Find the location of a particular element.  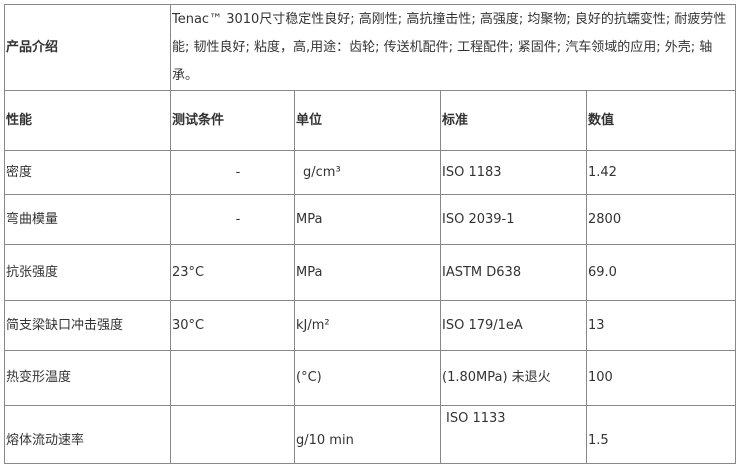

value: 1.5 is located at coordinates (661, 434).